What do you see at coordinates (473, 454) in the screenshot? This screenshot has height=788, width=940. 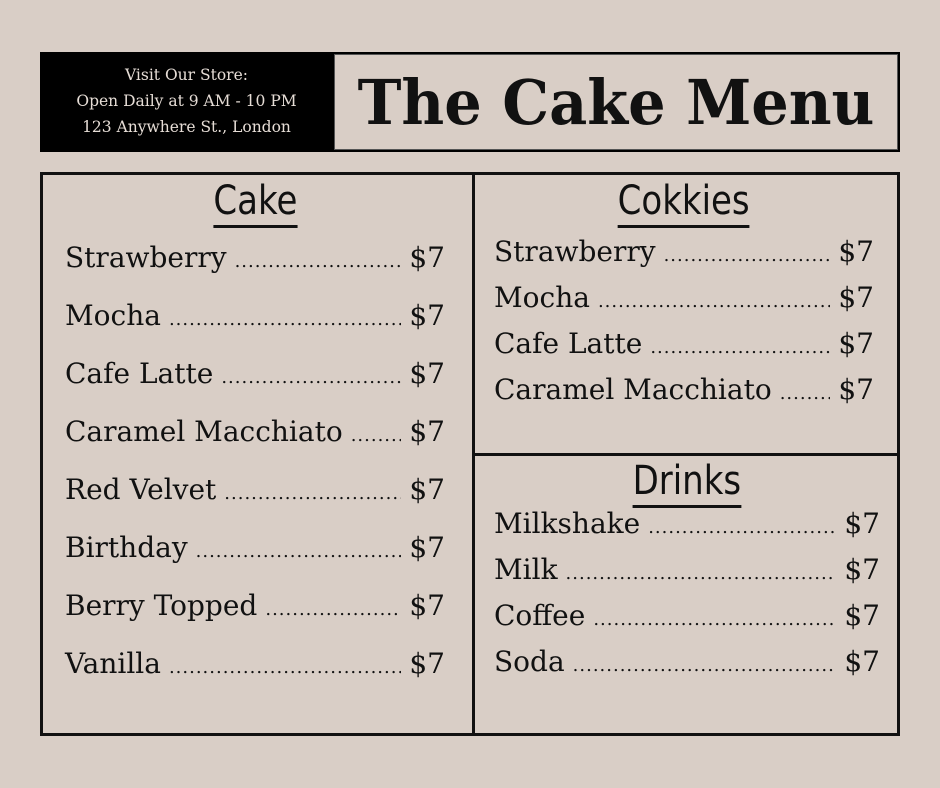 I see `vertical-divider` at bounding box center [473, 454].